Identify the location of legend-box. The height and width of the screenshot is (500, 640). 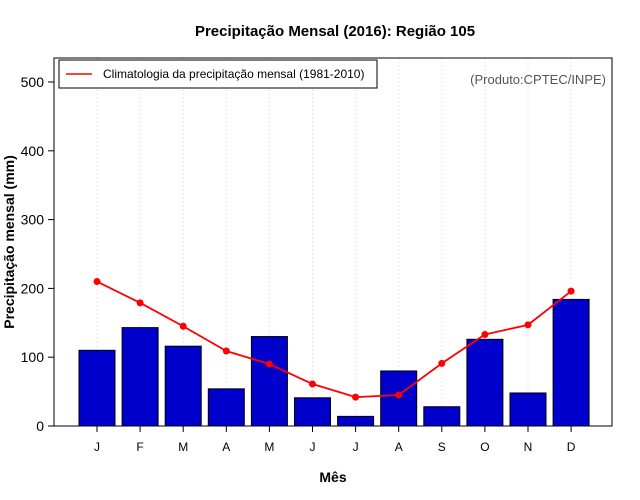
(218, 74).